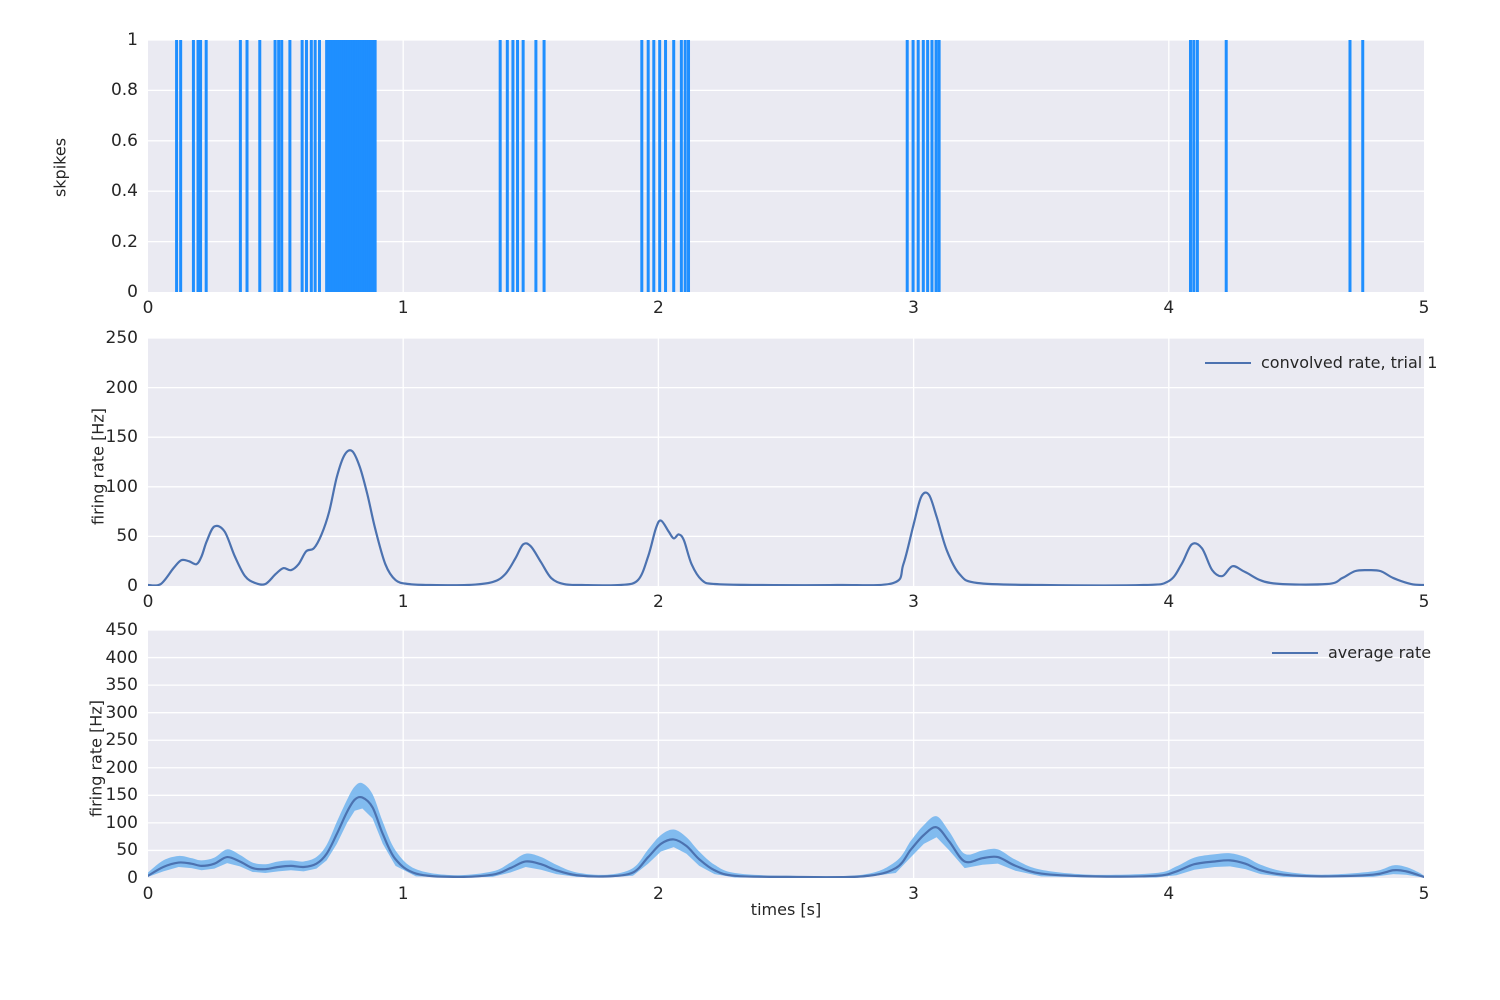 This screenshot has height=1000, width=1500. What do you see at coordinates (121, 437) in the screenshot?
I see `trial-y-tick: 150` at bounding box center [121, 437].